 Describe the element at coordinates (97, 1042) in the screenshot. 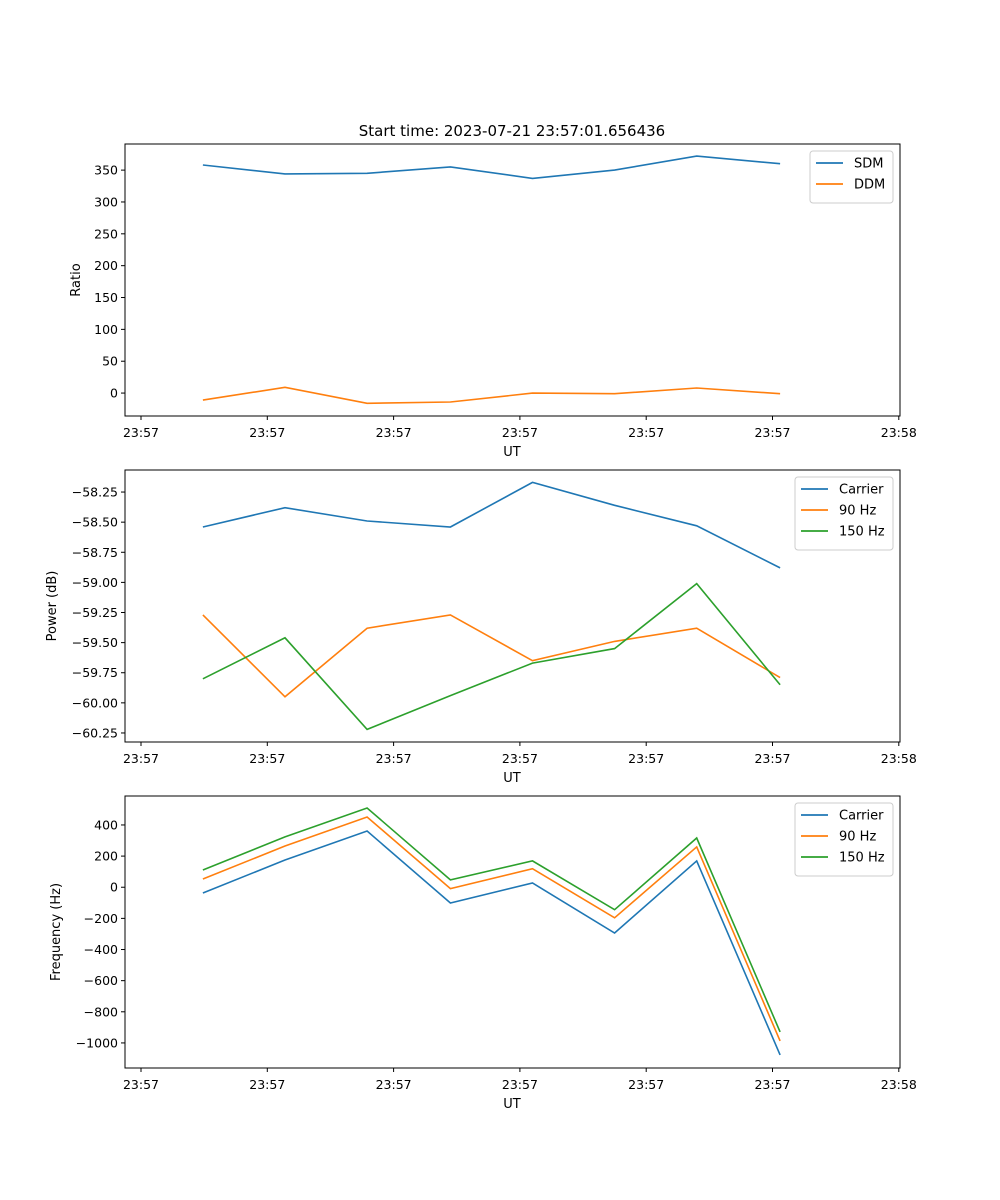

I see `y-tick-label: −1000` at that location.